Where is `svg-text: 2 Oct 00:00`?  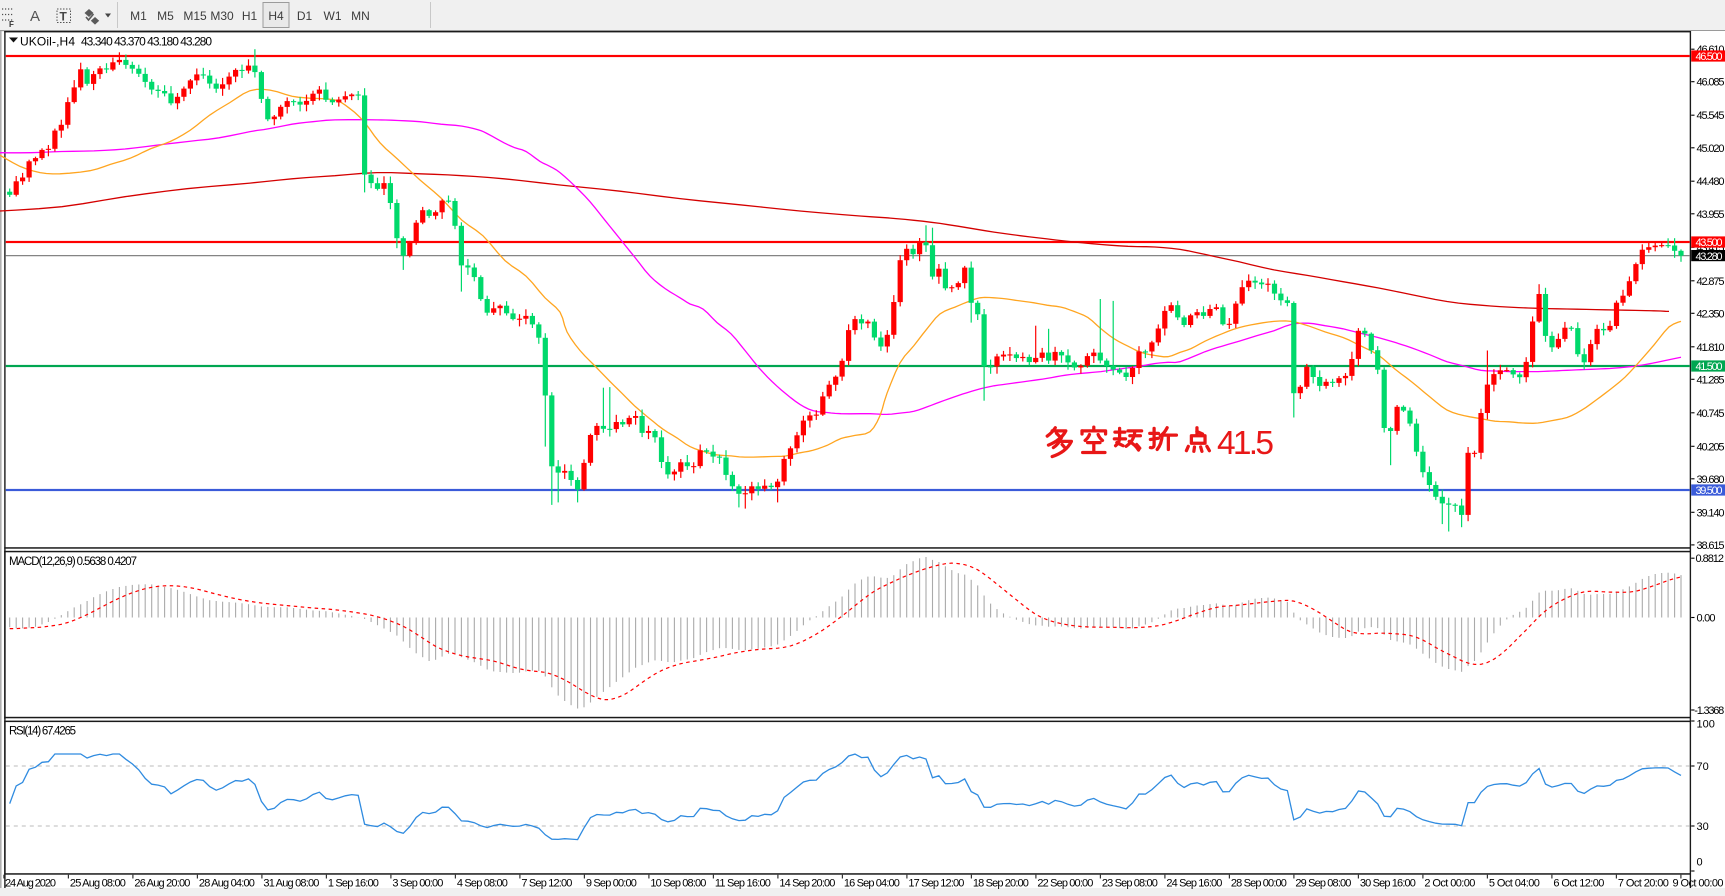
svg-text: 2 Oct 00:00 is located at coordinates (1449, 884).